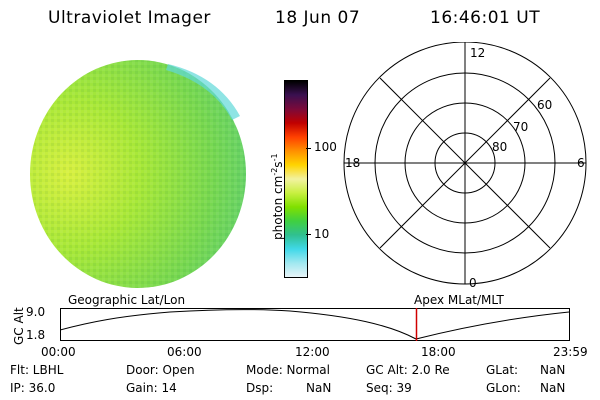 The height and width of the screenshot is (400, 600). I want to click on time-tick-0000: 00:00, so click(58, 352).